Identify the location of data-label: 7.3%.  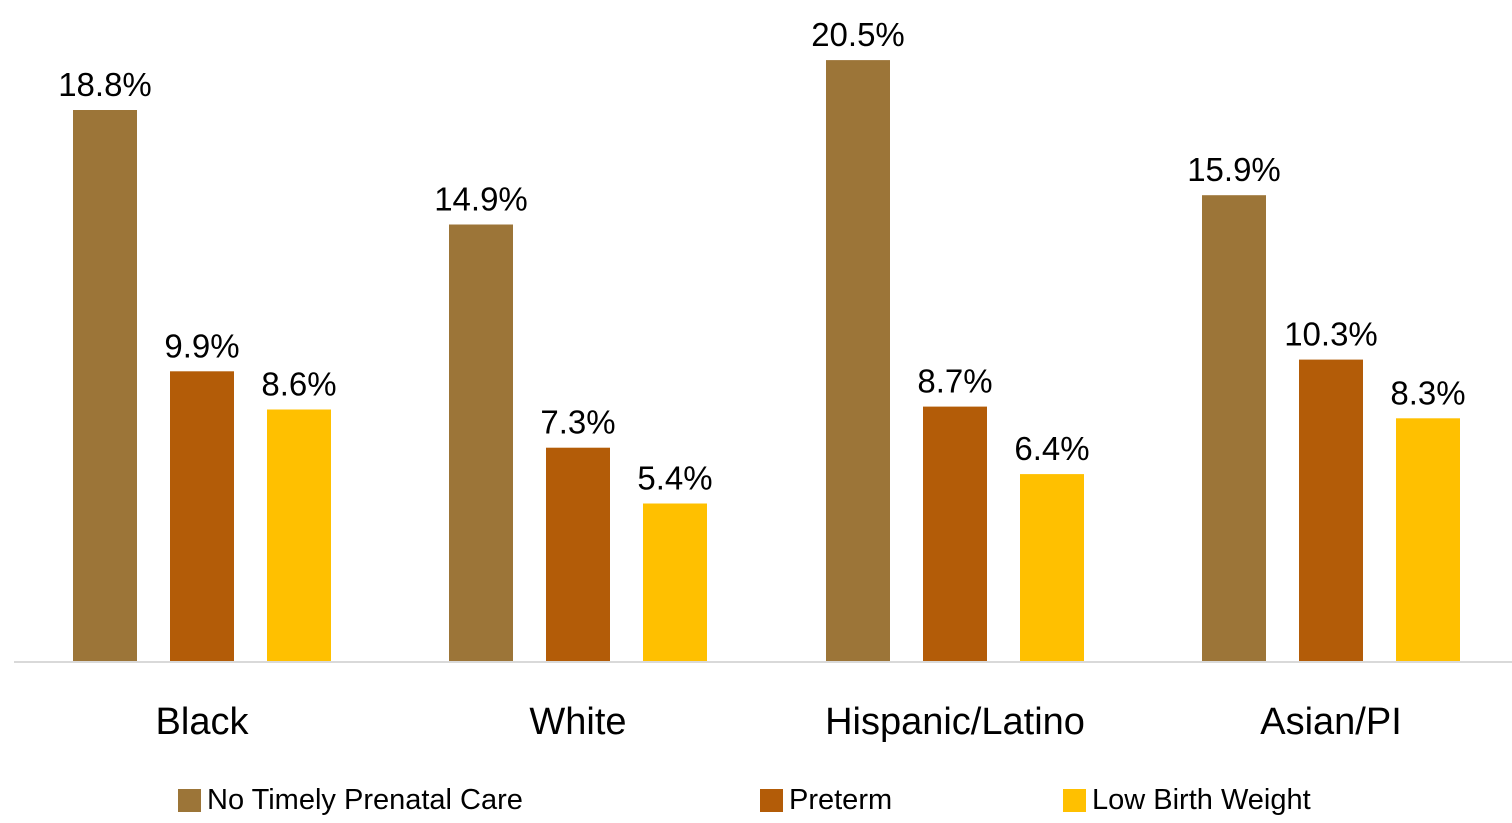
(577, 422).